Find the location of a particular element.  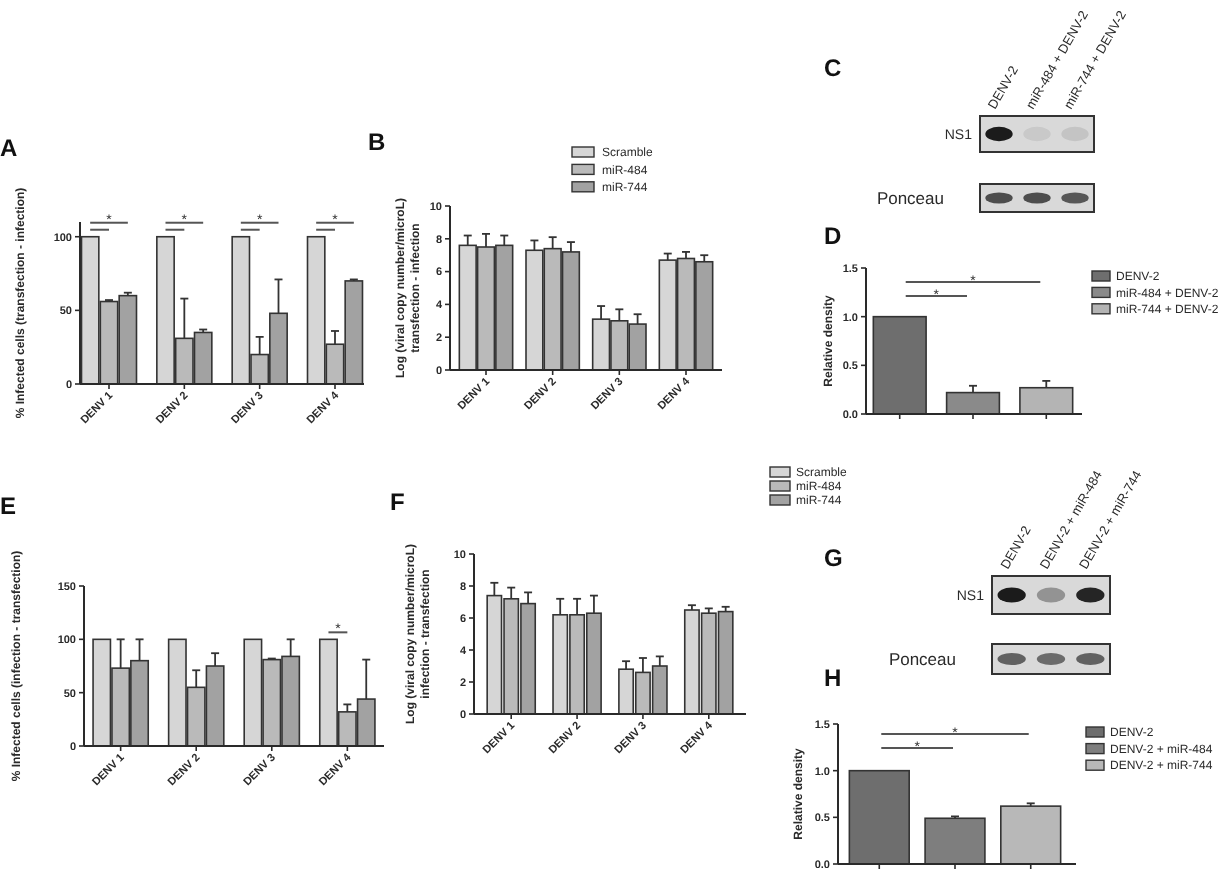

text: G is located at coordinates (833, 558).